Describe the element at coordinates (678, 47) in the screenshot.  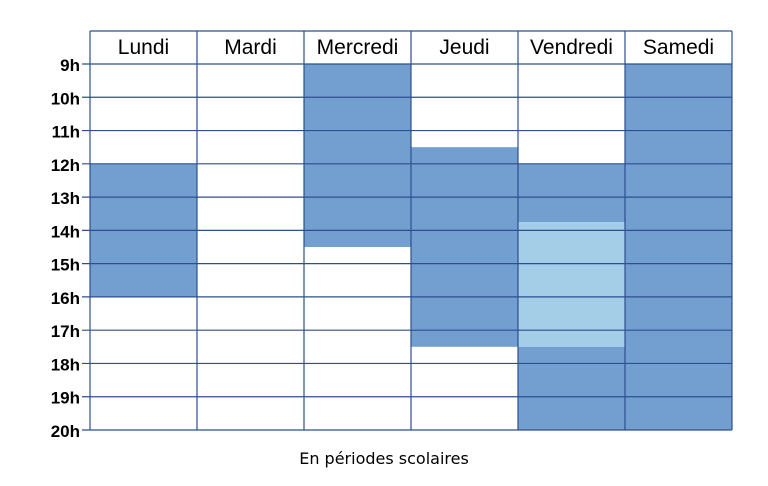
I see `day-header-samedi: Samedi` at that location.